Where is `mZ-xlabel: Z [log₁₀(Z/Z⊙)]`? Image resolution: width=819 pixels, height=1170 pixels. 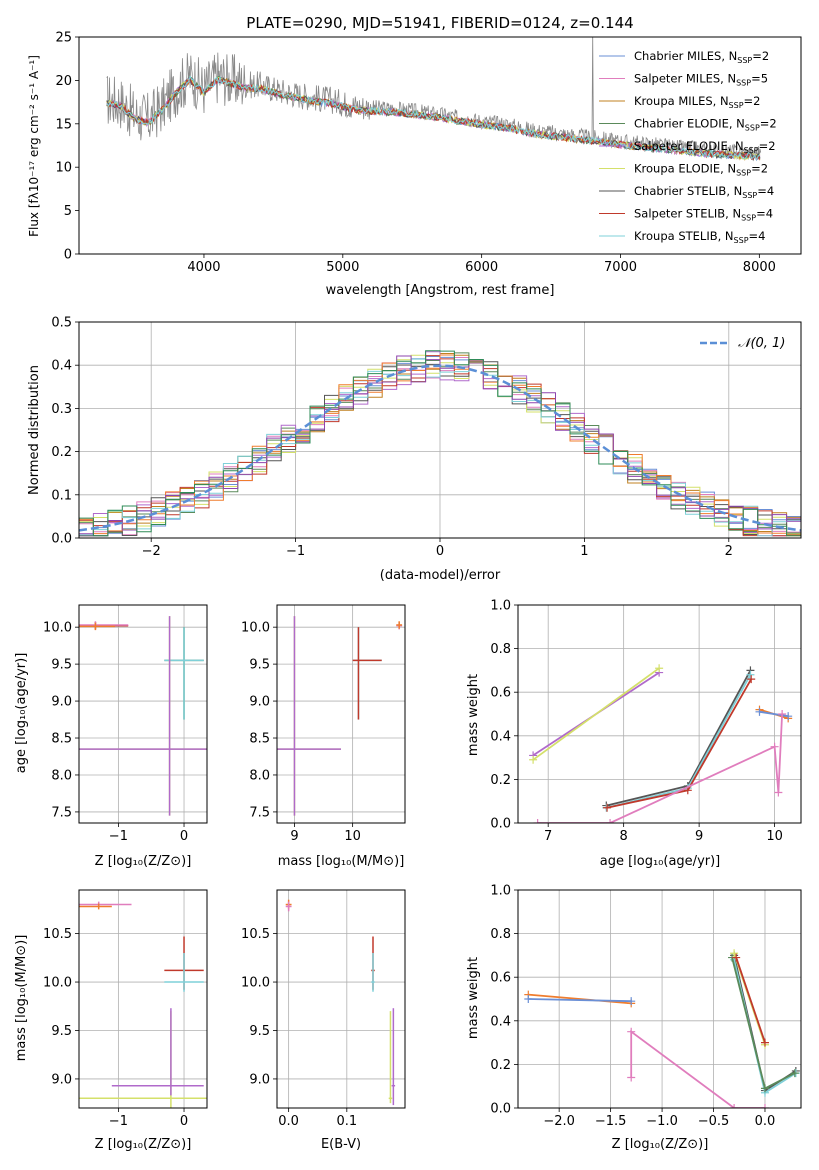 mZ-xlabel: Z [log₁₀(Z/Z⊙)] is located at coordinates (143, 1144).